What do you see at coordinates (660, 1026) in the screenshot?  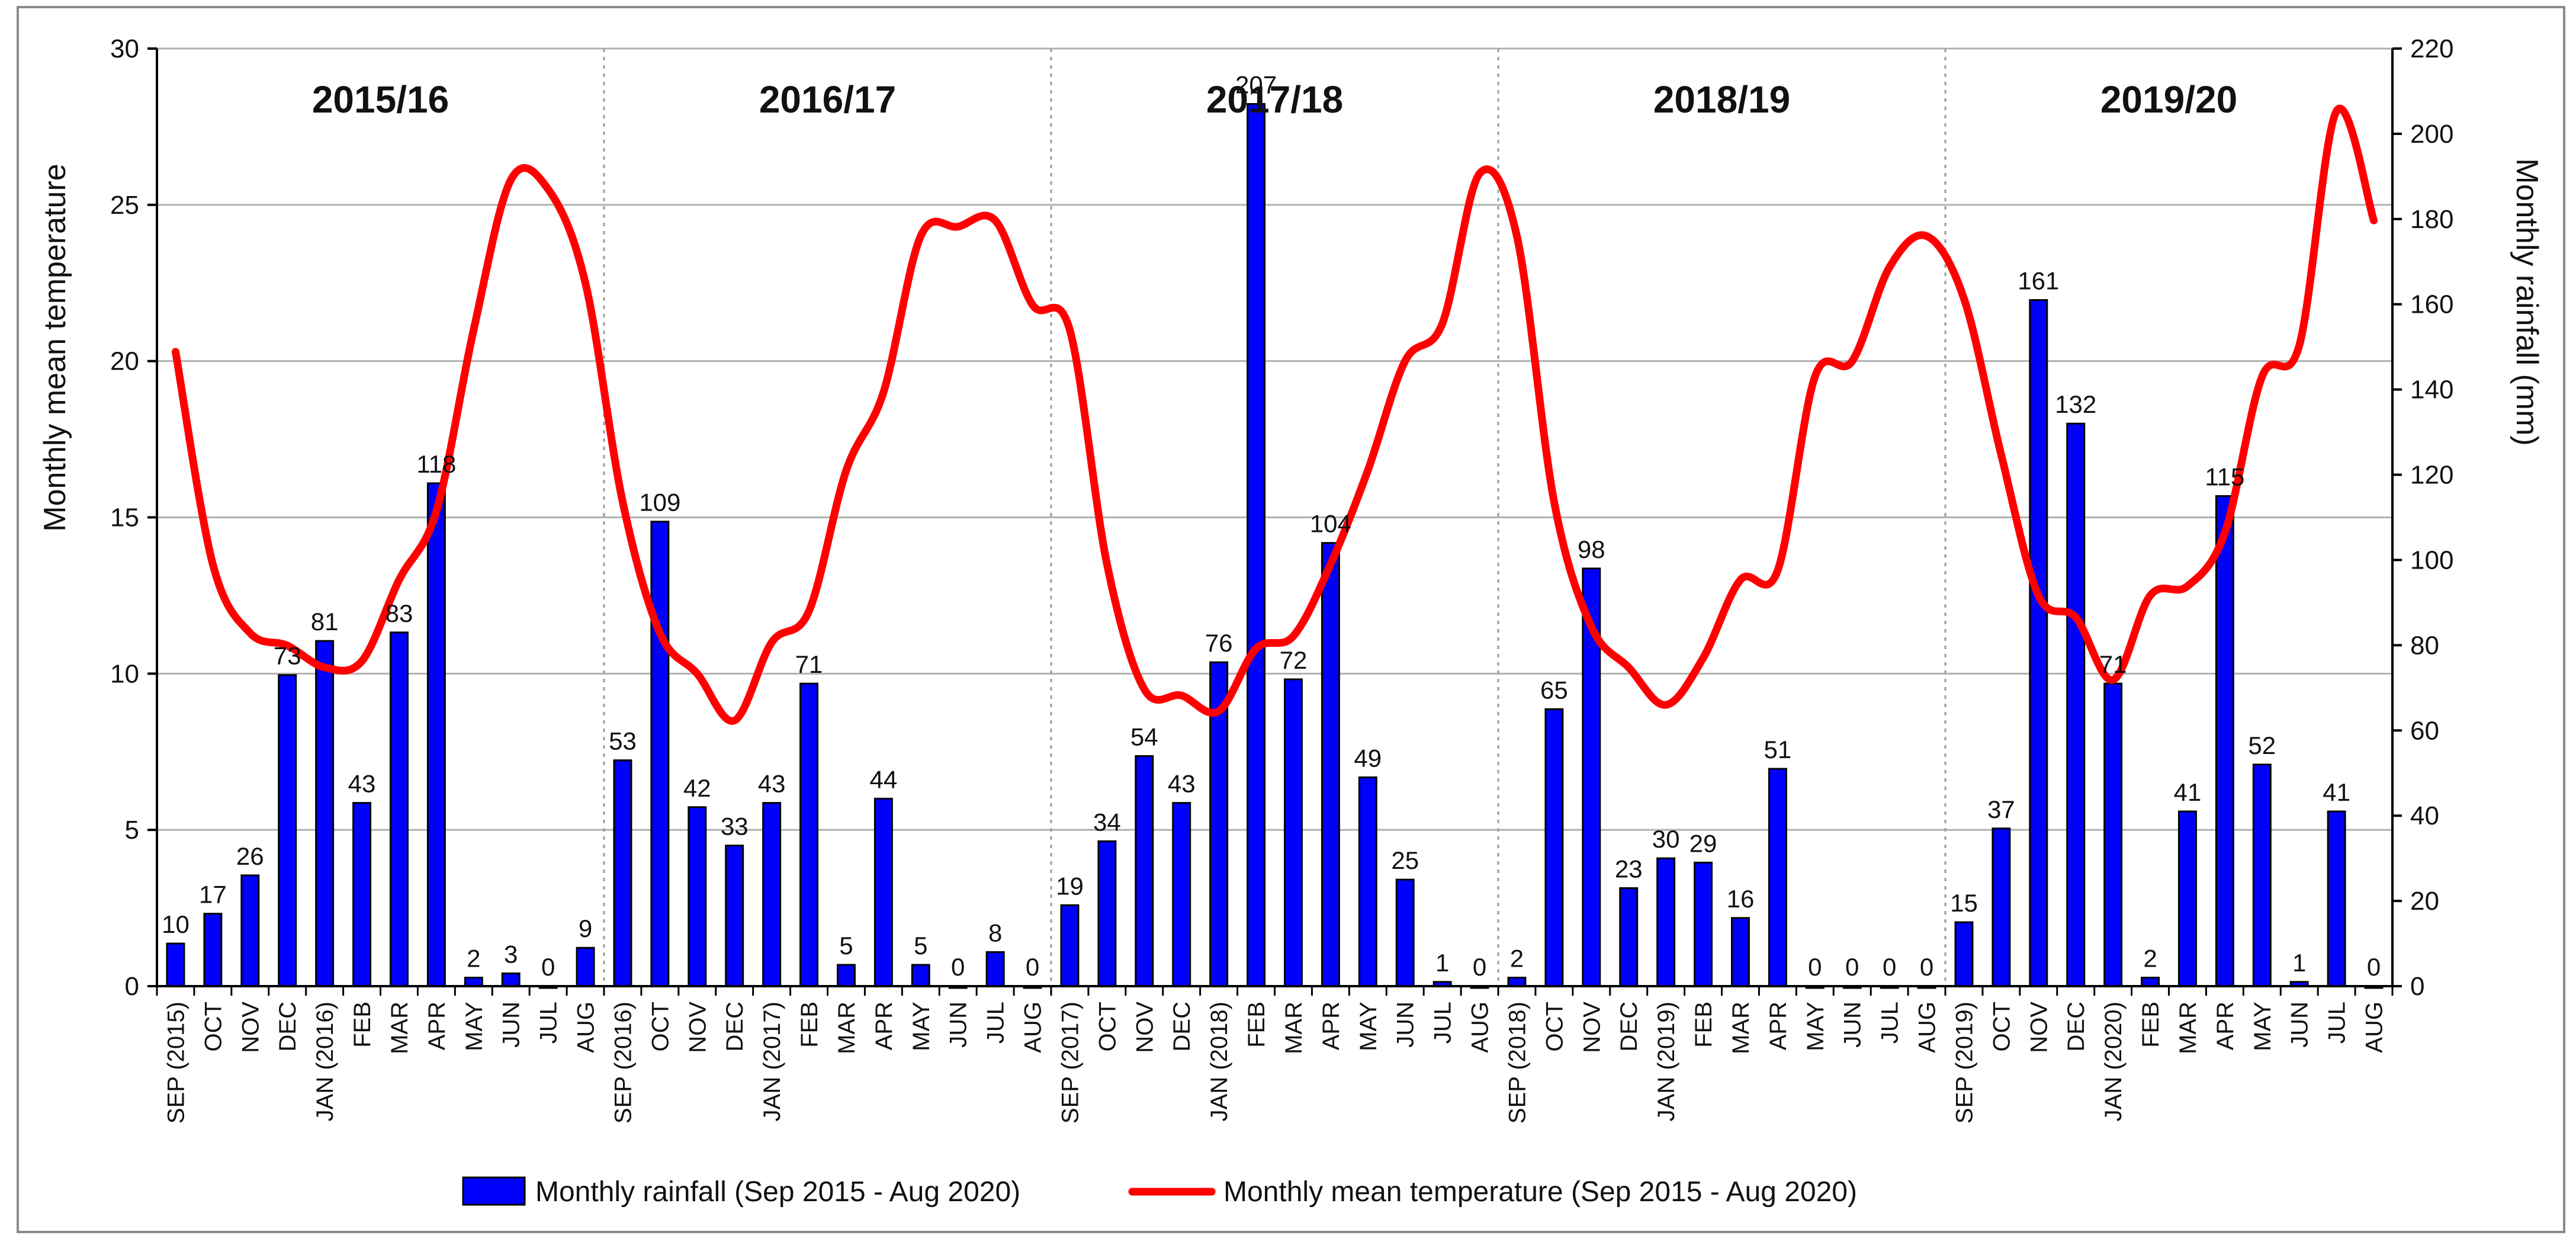 I see `x-tick-label-13: OCT` at bounding box center [660, 1026].